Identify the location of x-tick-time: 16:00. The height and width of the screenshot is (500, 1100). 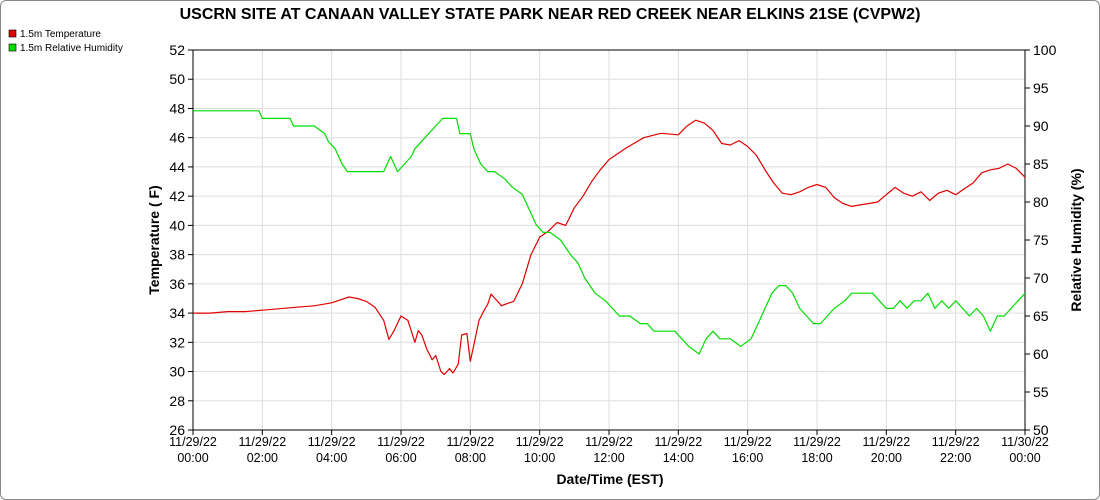
(747, 458).